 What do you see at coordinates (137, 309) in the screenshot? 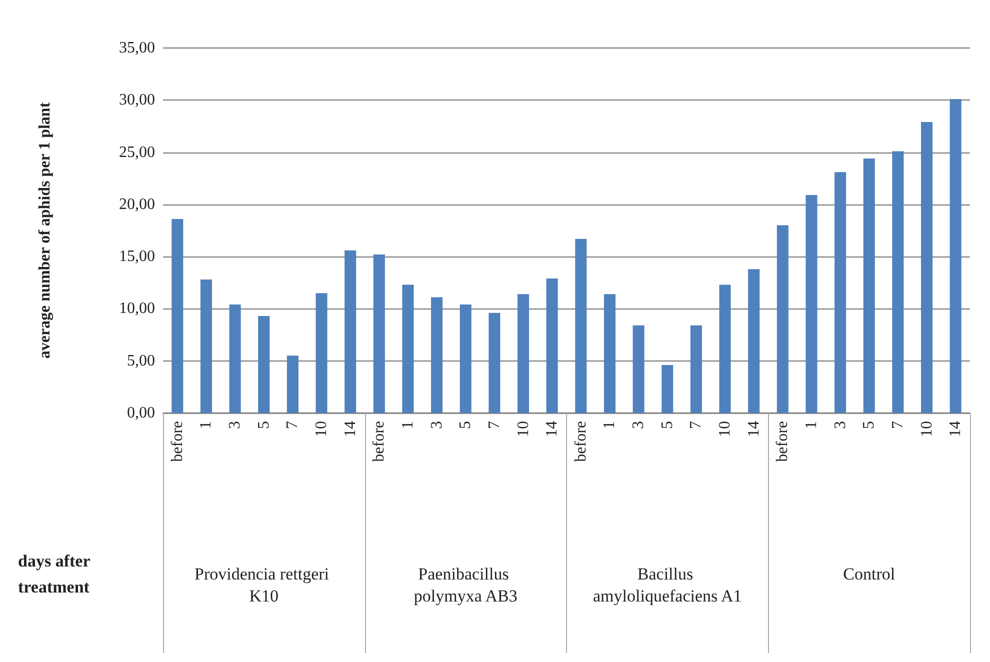
I see `y-tick-label: 10,00` at bounding box center [137, 309].